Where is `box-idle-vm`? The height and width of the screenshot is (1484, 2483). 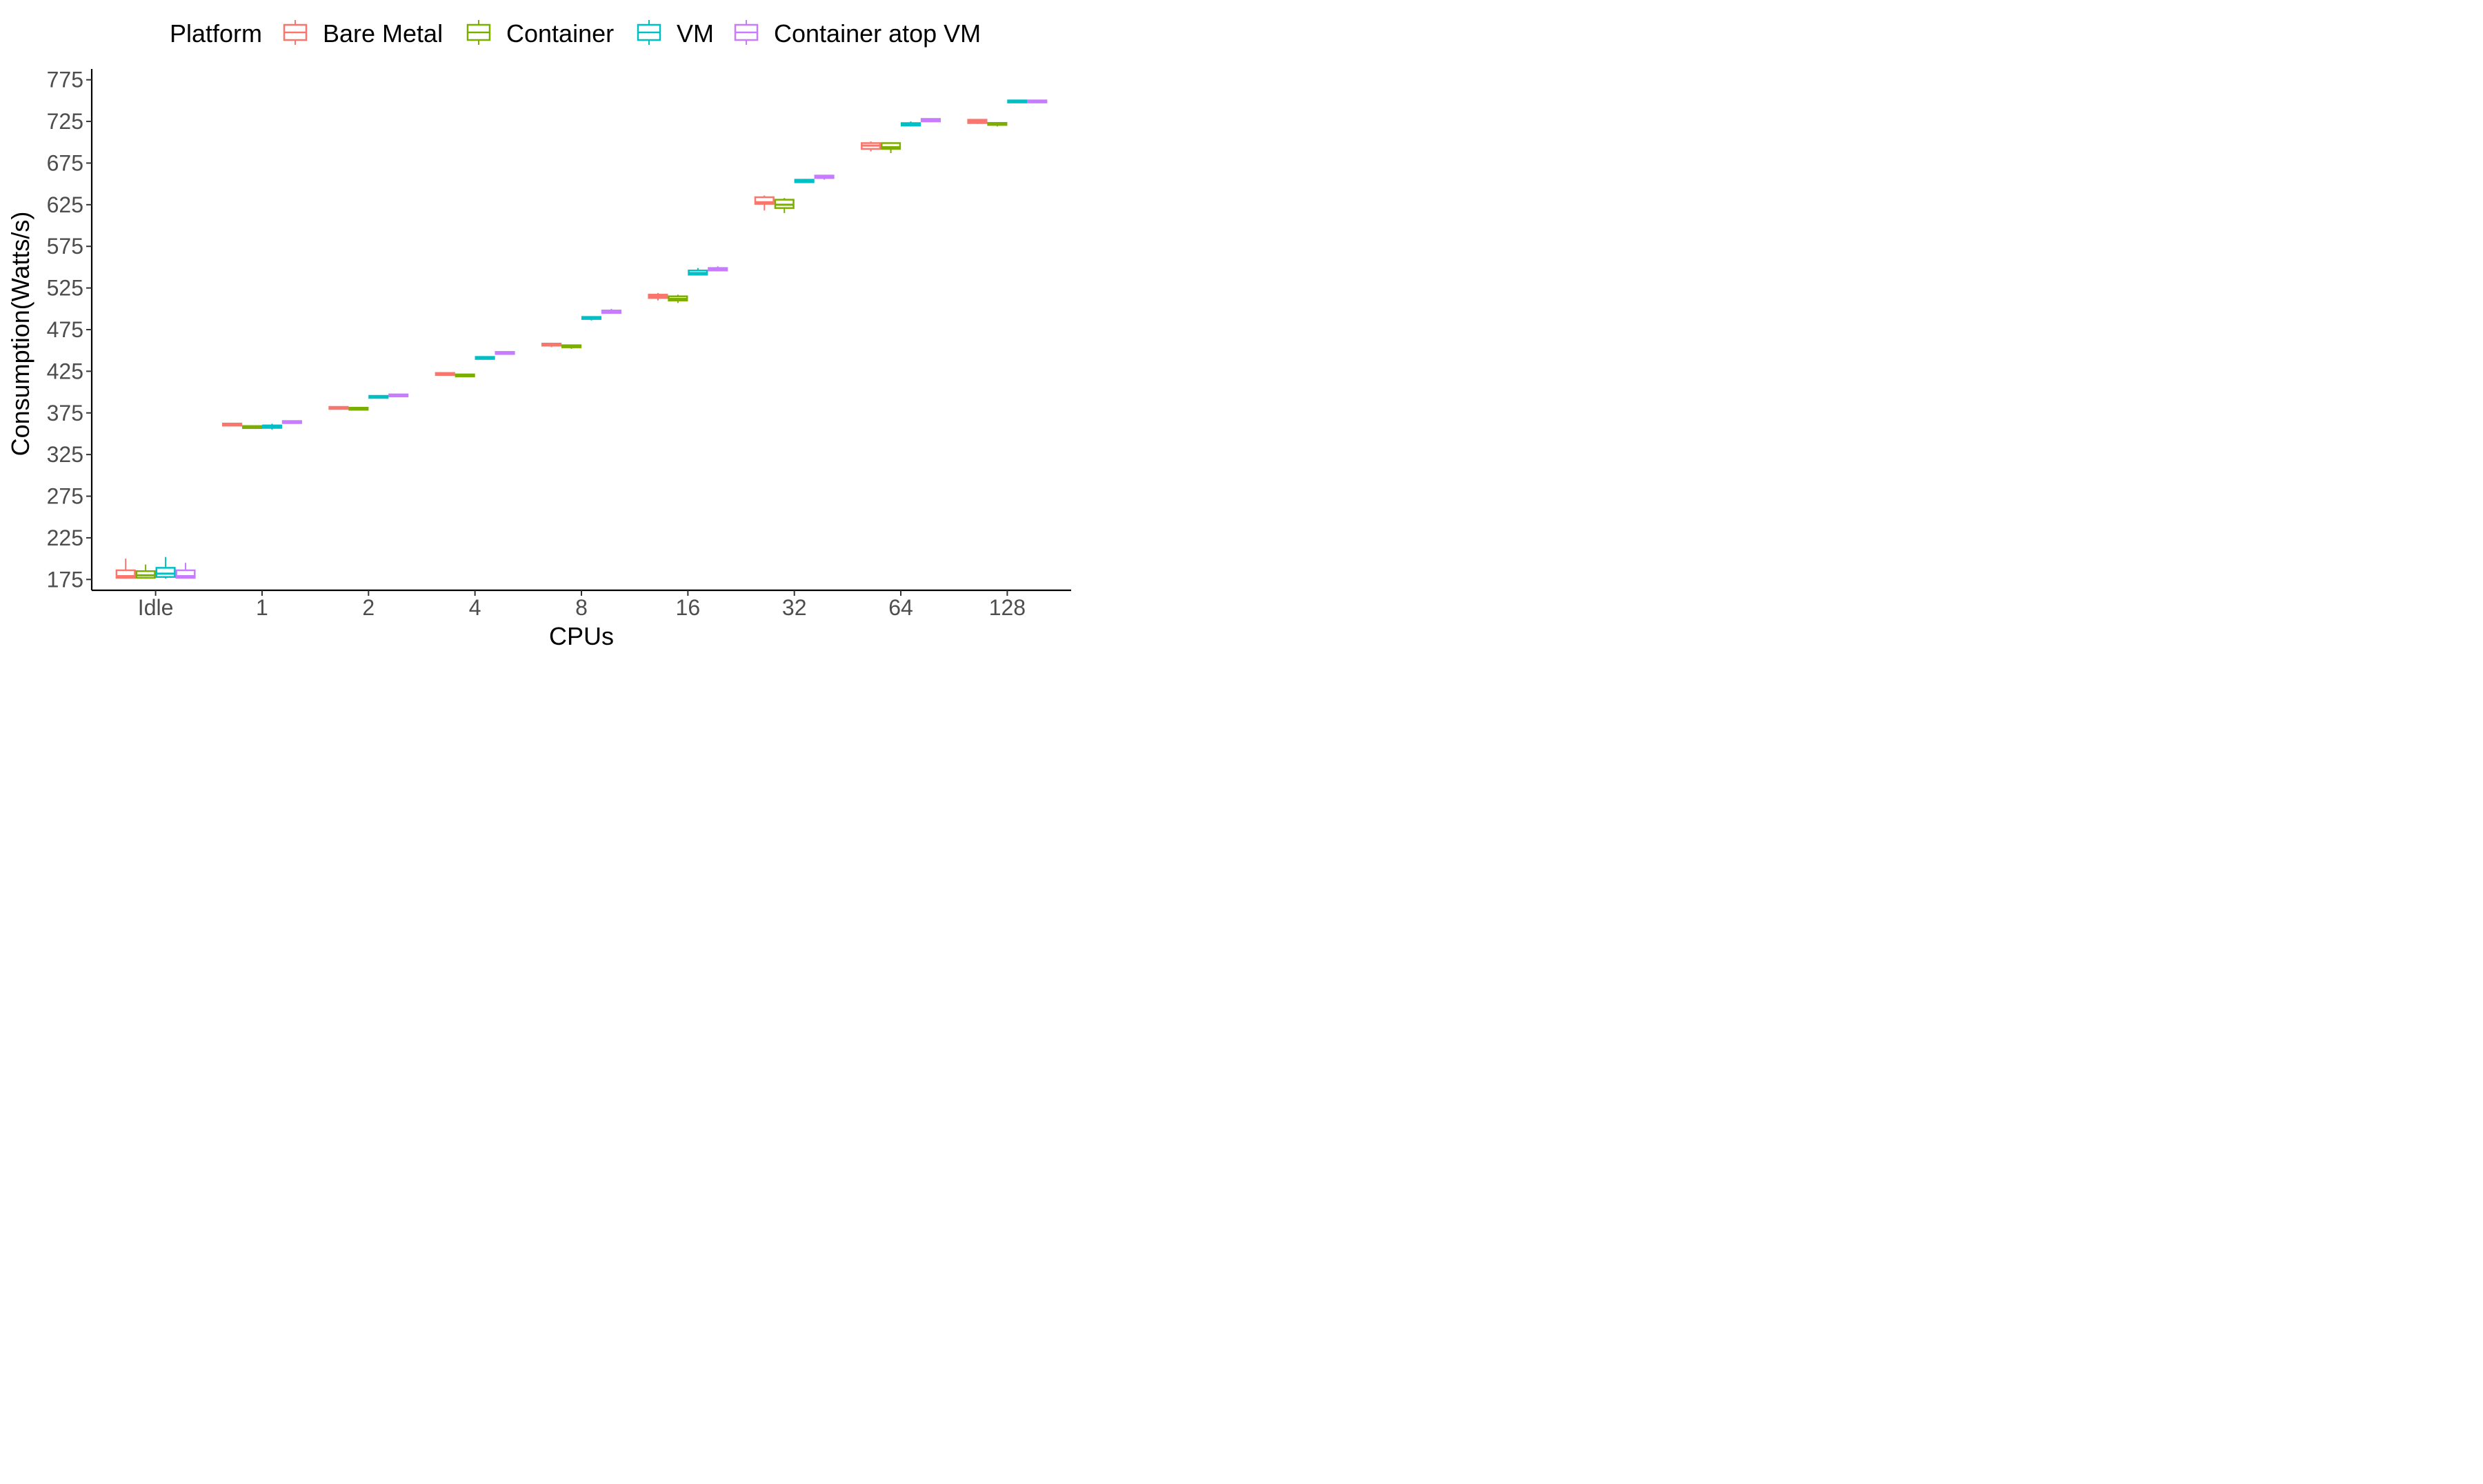 box-idle-vm is located at coordinates (165, 567).